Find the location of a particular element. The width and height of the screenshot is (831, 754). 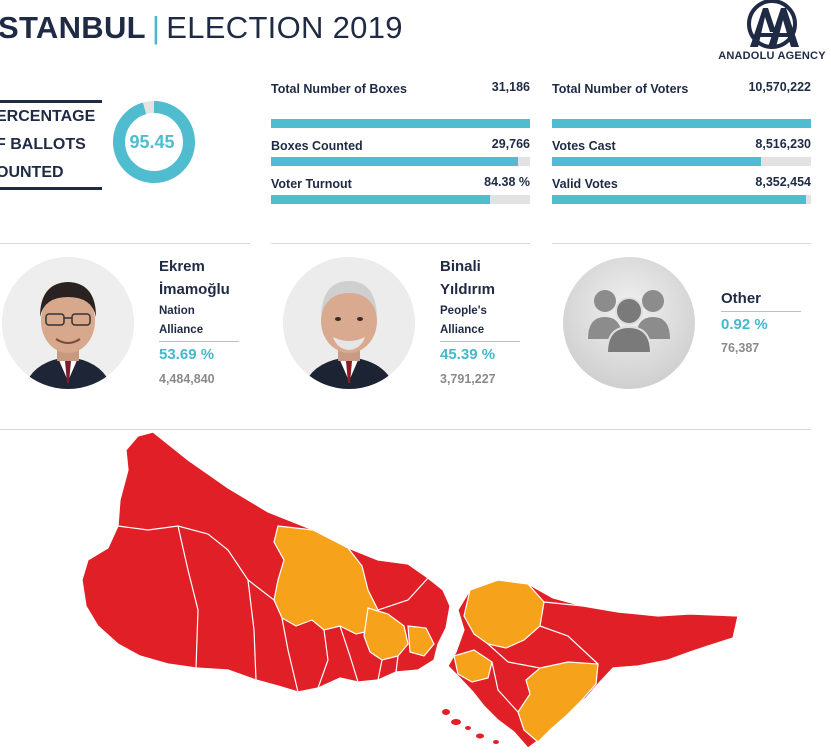

other-group-avatar is located at coordinates (629, 323).